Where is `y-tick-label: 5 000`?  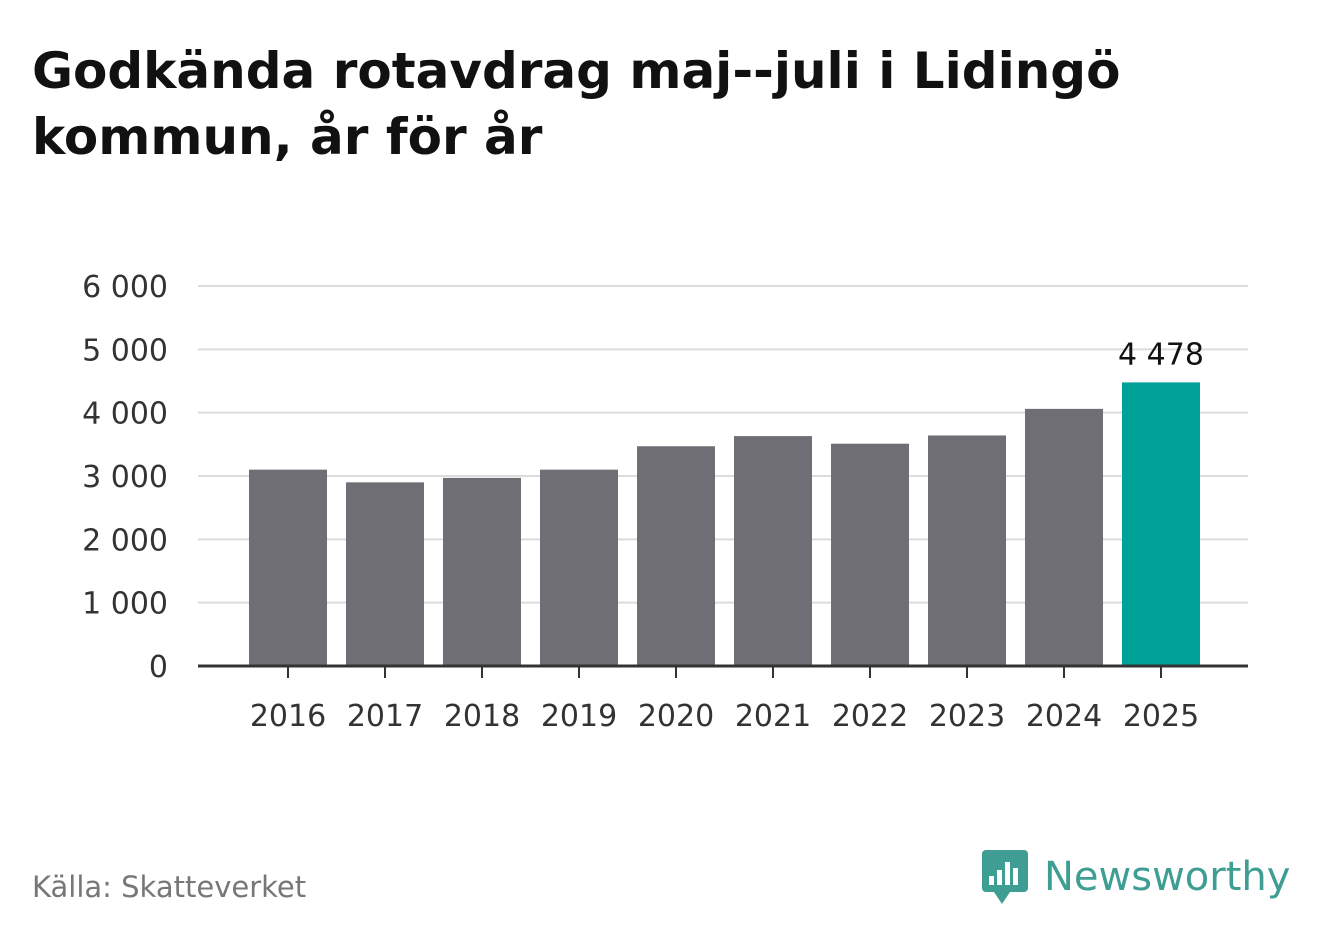
y-tick-label: 5 000 is located at coordinates (125, 350).